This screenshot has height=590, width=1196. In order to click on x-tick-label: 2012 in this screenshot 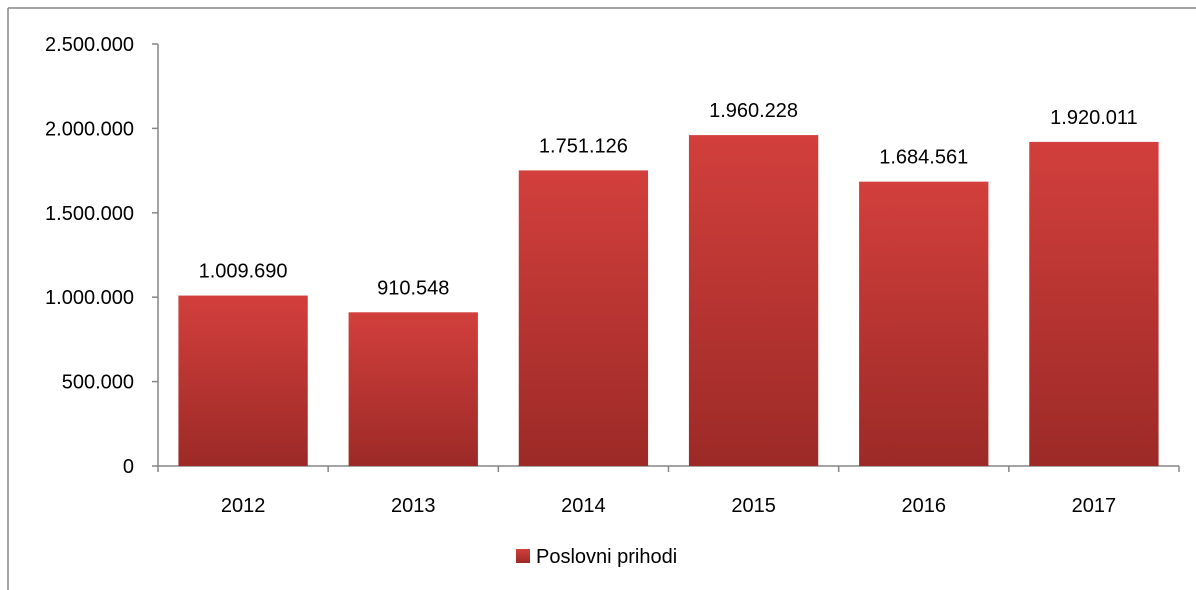, I will do `click(243, 506)`.